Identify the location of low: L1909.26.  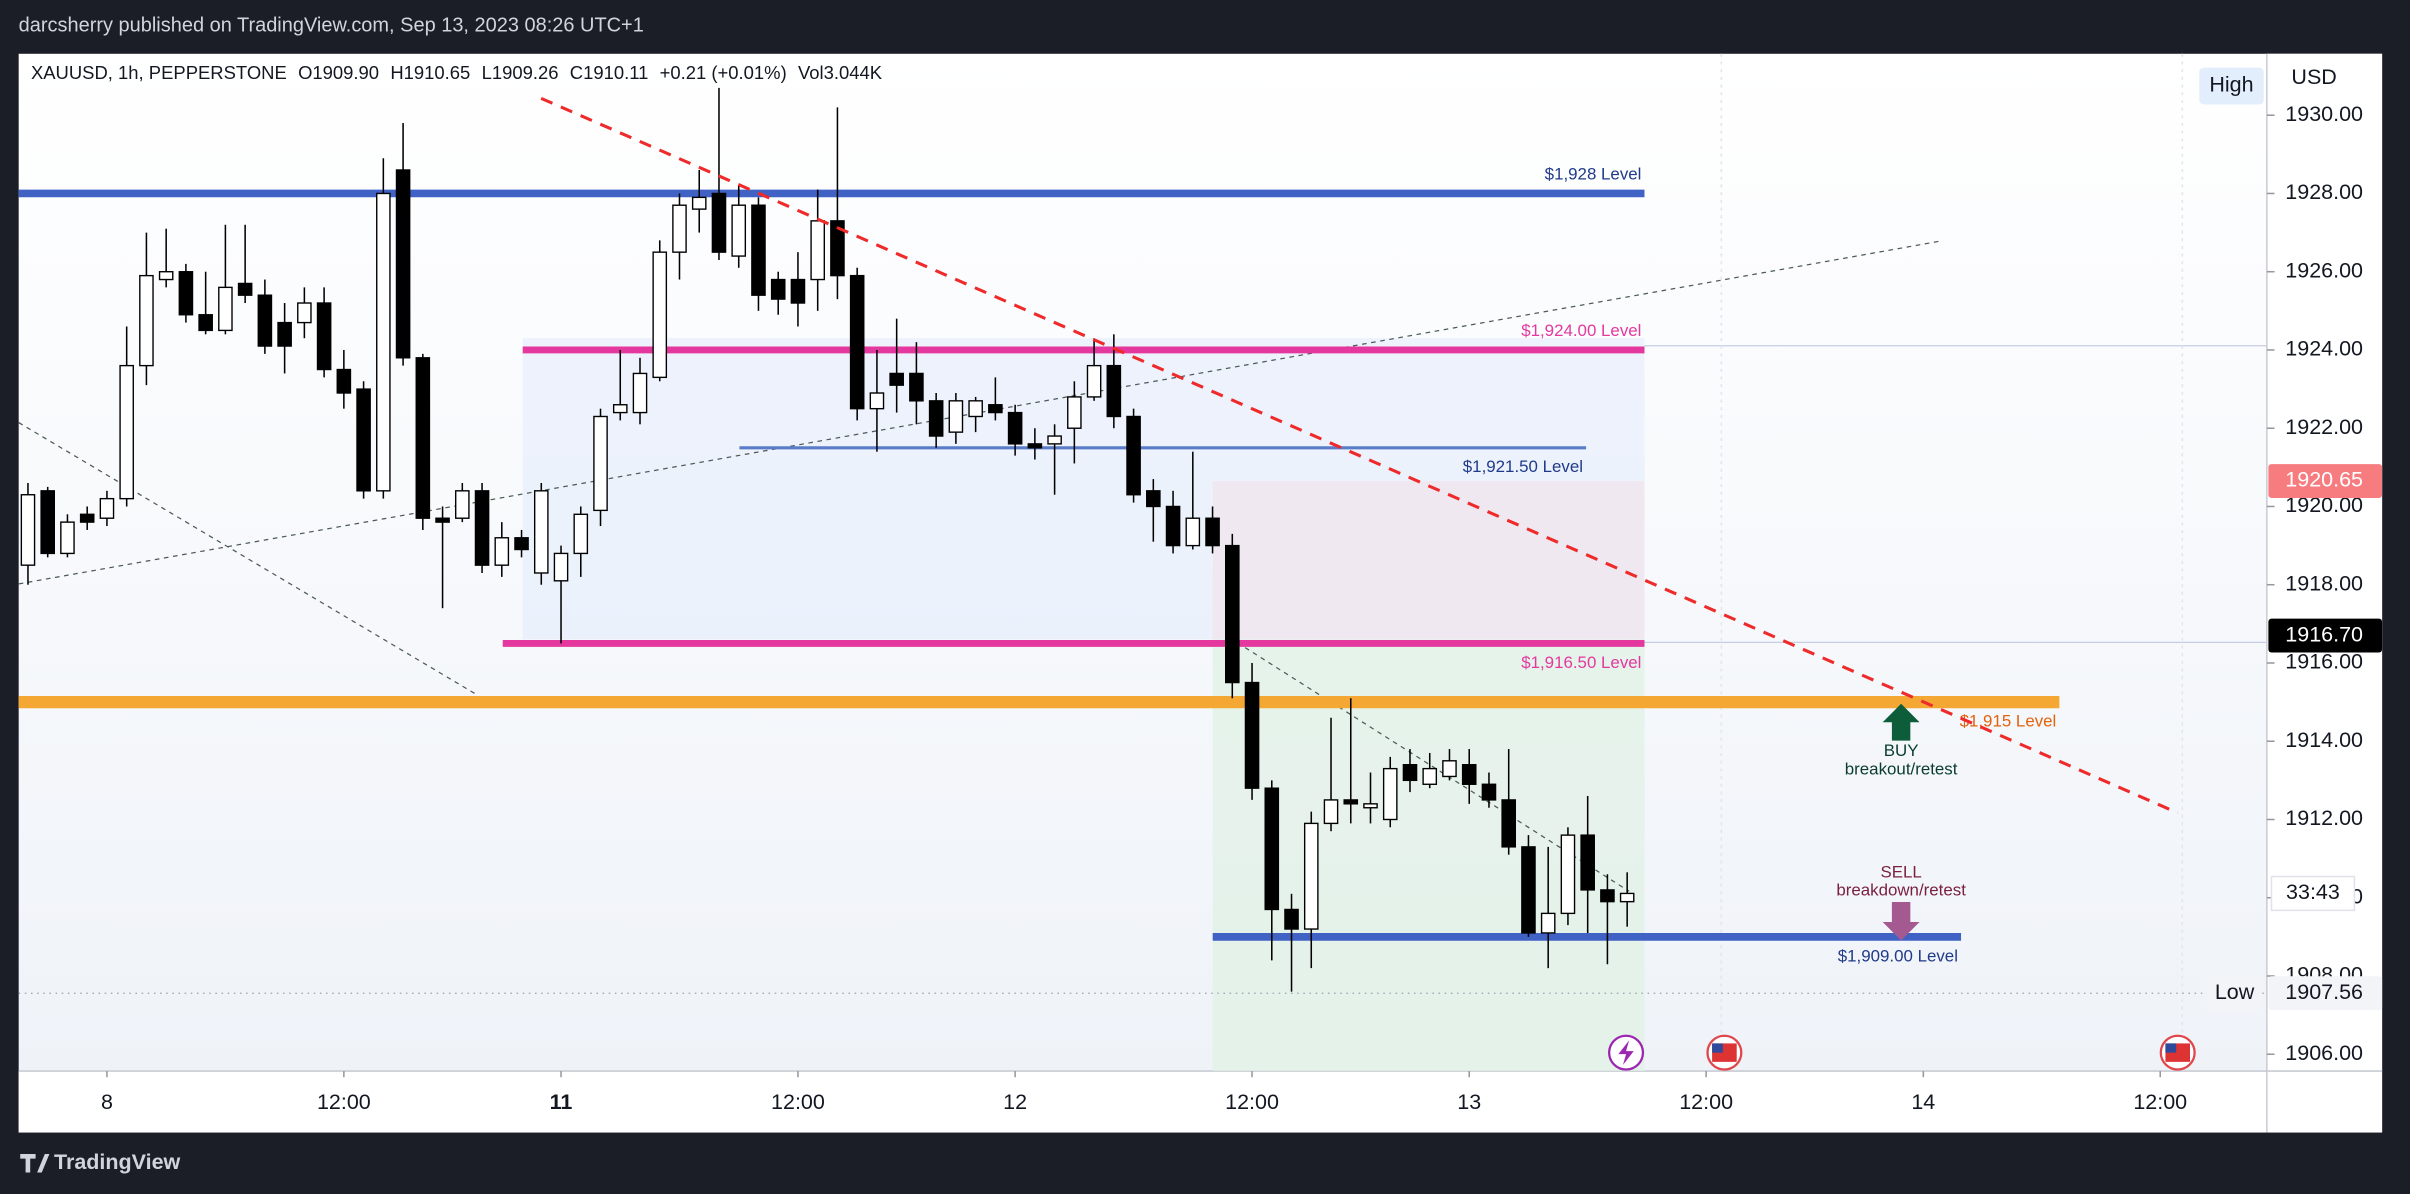
(520, 72).